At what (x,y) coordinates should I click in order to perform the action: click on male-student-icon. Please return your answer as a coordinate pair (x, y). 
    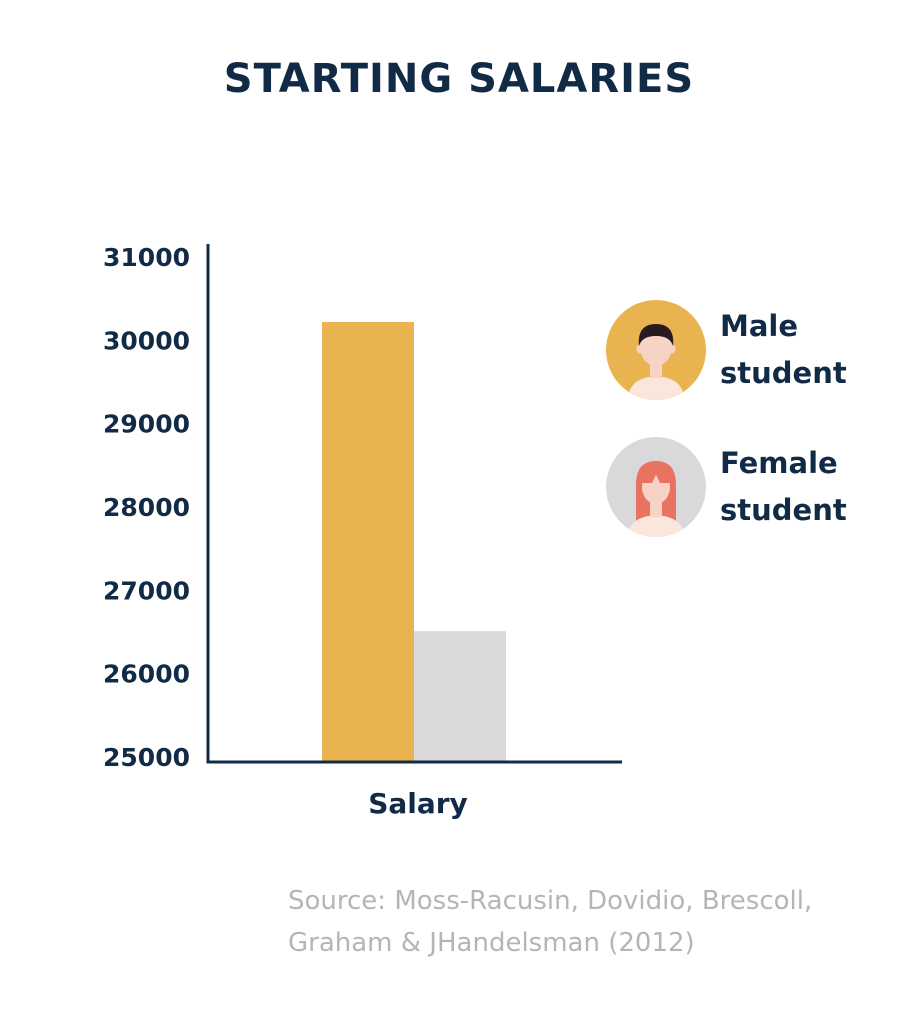
    Looking at the image, I should click on (656, 350).